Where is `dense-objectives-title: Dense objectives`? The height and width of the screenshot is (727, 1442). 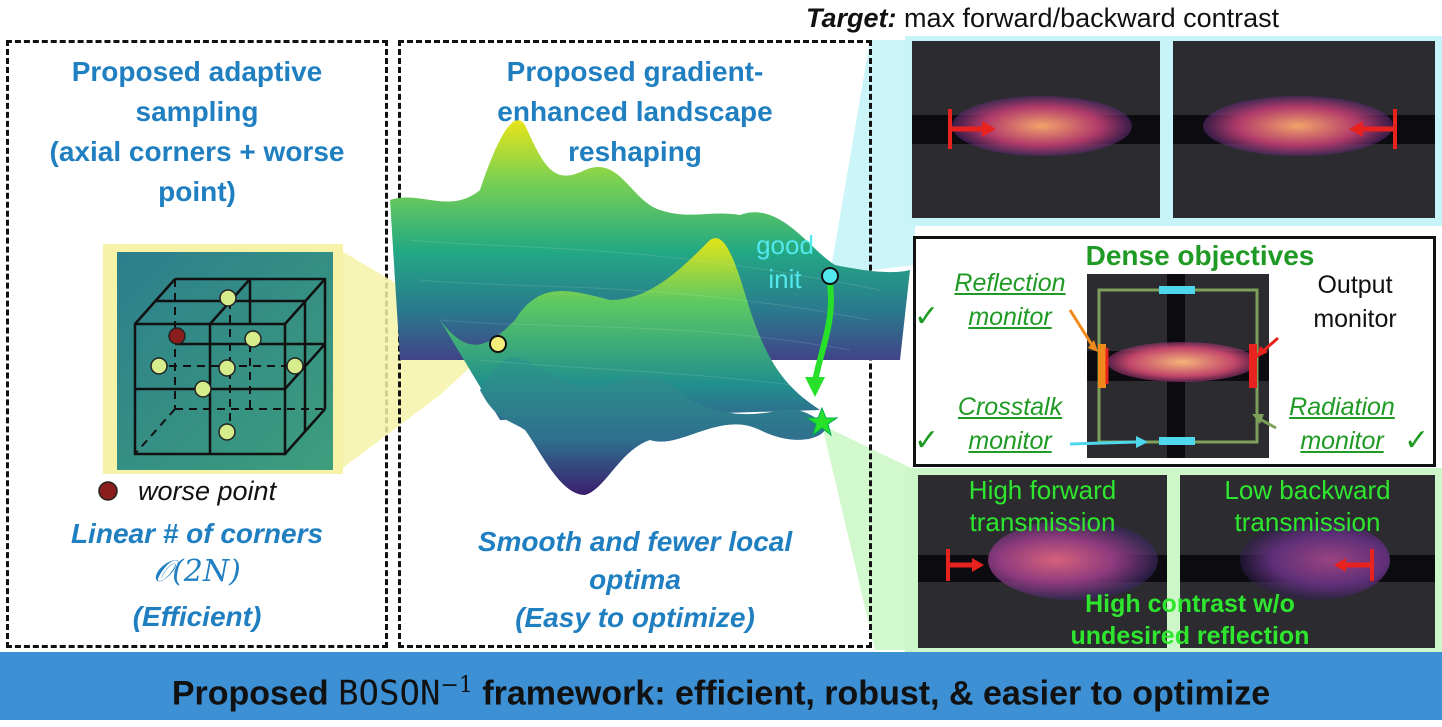
dense-objectives-title: Dense objectives is located at coordinates (1200, 255).